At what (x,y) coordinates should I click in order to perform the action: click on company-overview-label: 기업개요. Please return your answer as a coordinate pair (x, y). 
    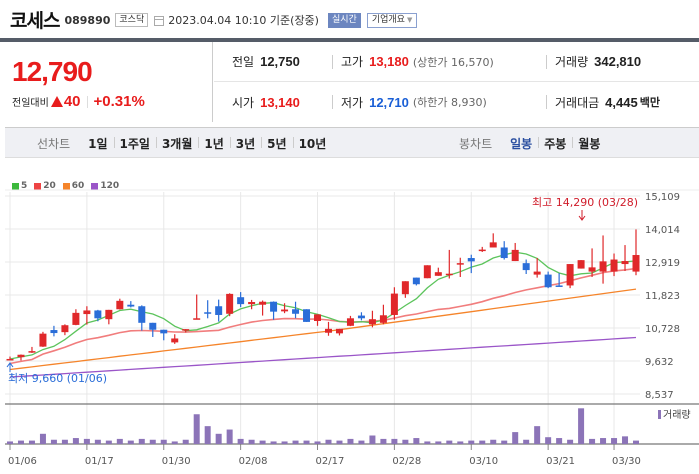
    Looking at the image, I should click on (388, 19).